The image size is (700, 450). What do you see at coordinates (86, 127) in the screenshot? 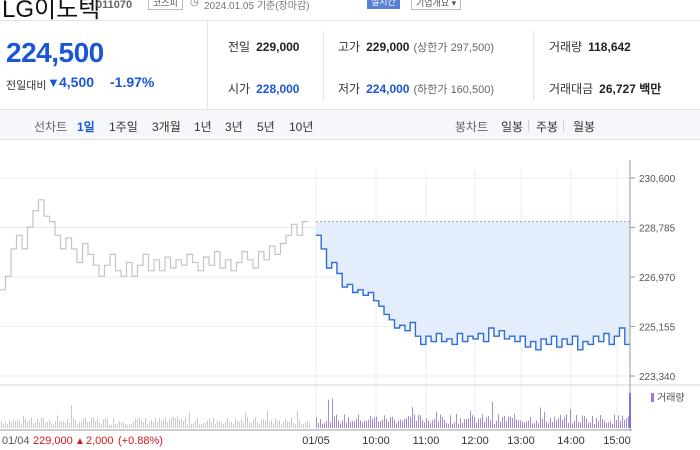
I see `range-1d: 1일` at bounding box center [86, 127].